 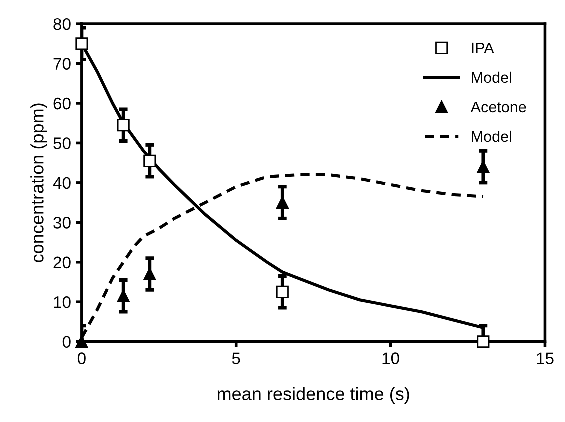 What do you see at coordinates (236, 358) in the screenshot?
I see `x-tick-label: 5` at bounding box center [236, 358].